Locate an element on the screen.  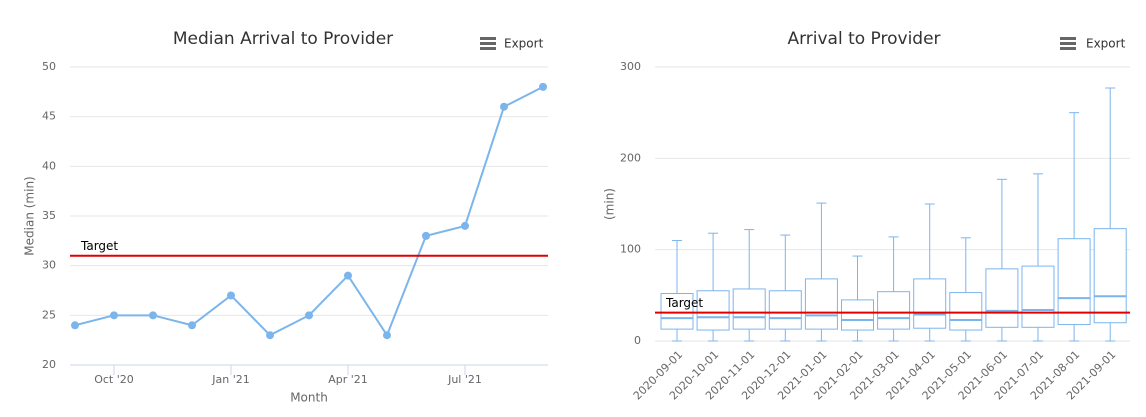
x-axis-title: Month is located at coordinates (309, 398).